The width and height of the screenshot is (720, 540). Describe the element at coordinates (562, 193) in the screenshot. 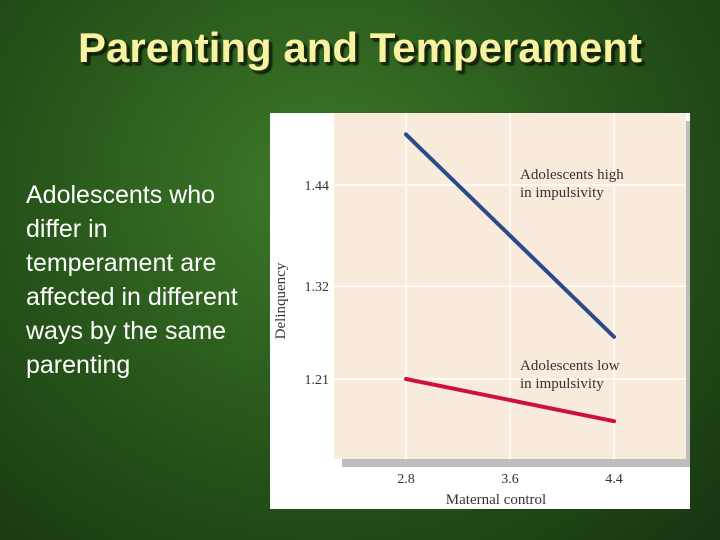

I see `series-label-1: in impulsivity` at that location.